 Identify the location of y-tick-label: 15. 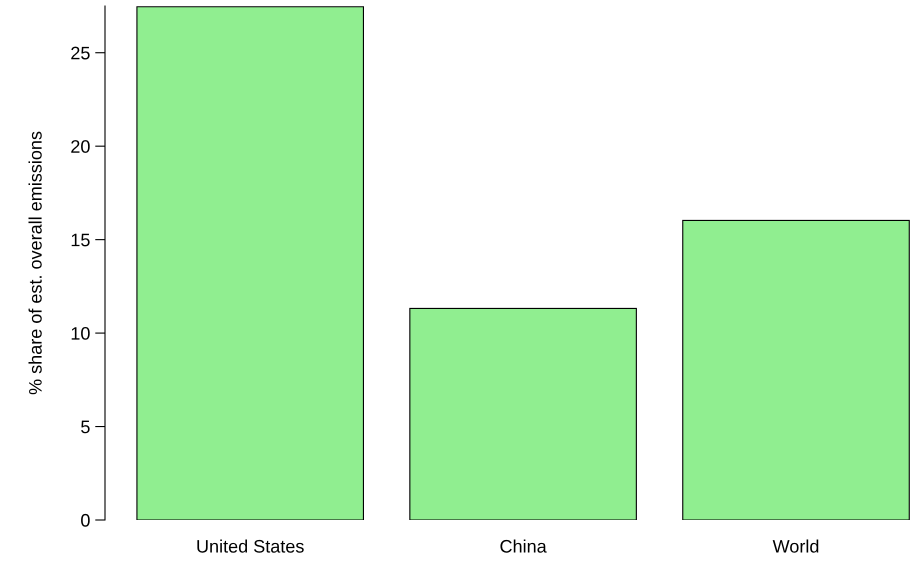
(81, 240).